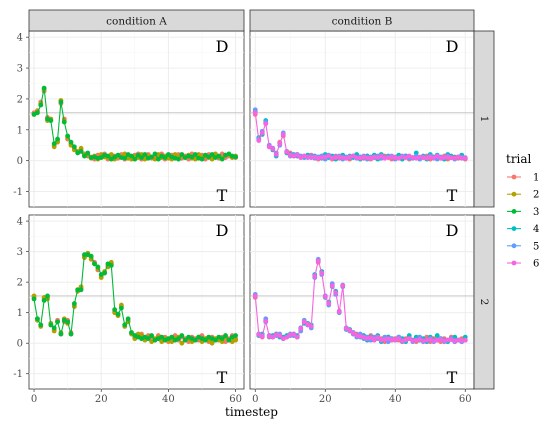  I want to click on row-strip-label: 2, so click(484, 302).